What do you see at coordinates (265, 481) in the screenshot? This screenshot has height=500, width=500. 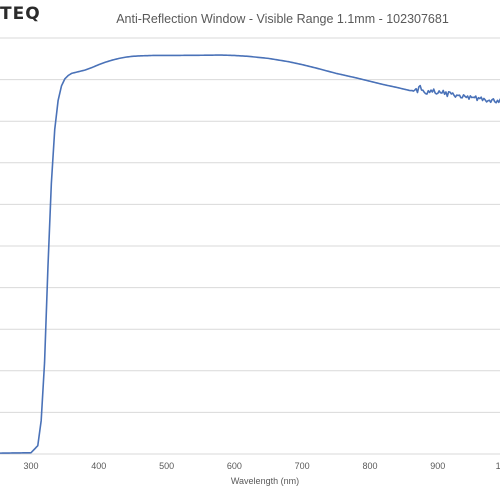 I see `x-axis-label: Wavelength (nm)` at bounding box center [265, 481].